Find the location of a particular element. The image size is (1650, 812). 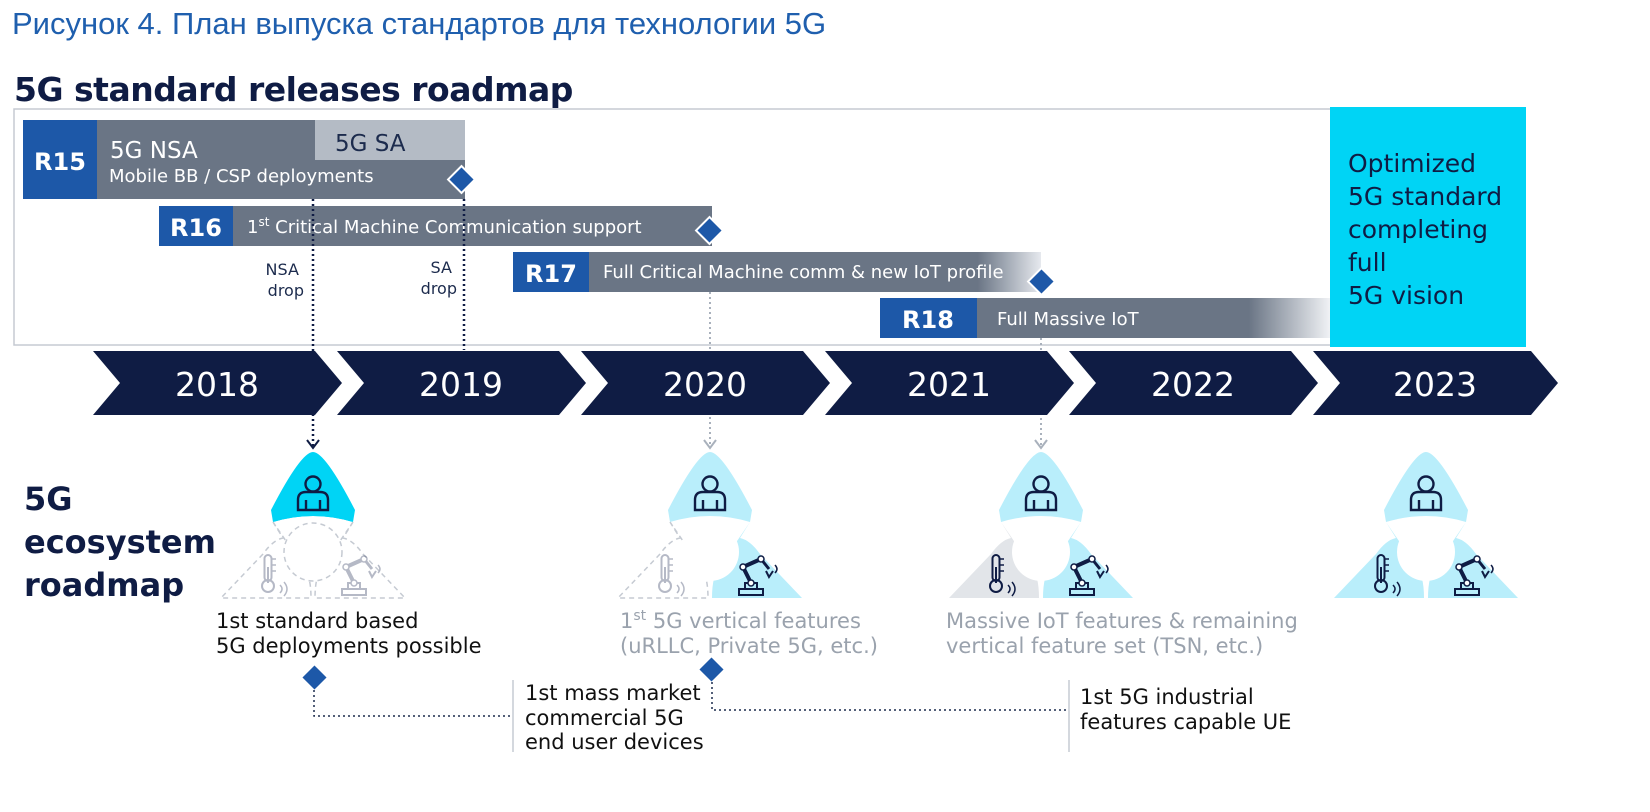

r15-label-box is located at coordinates (60, 159).